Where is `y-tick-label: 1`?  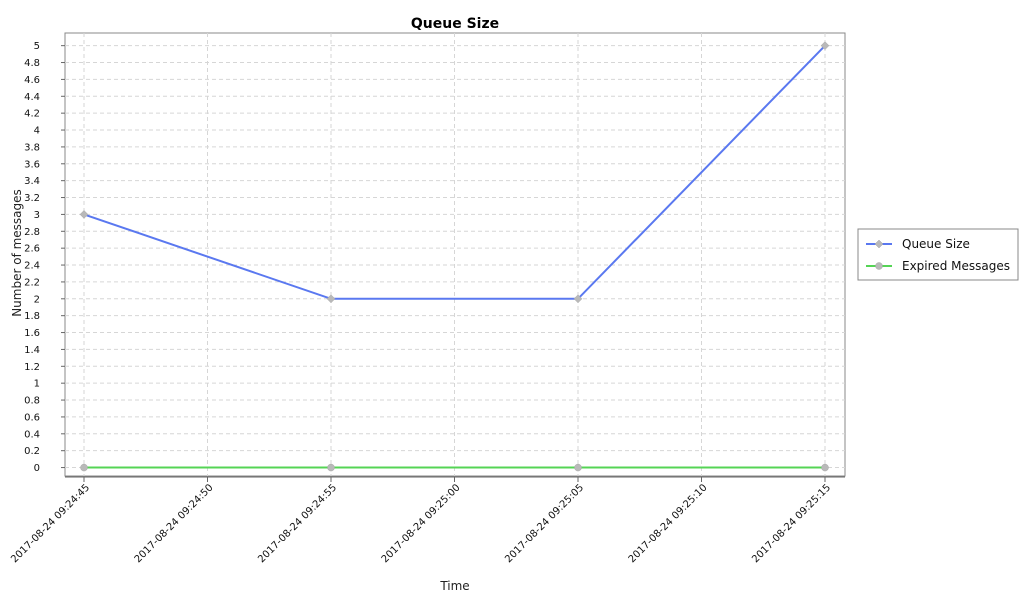
y-tick-label: 1 is located at coordinates (37, 384).